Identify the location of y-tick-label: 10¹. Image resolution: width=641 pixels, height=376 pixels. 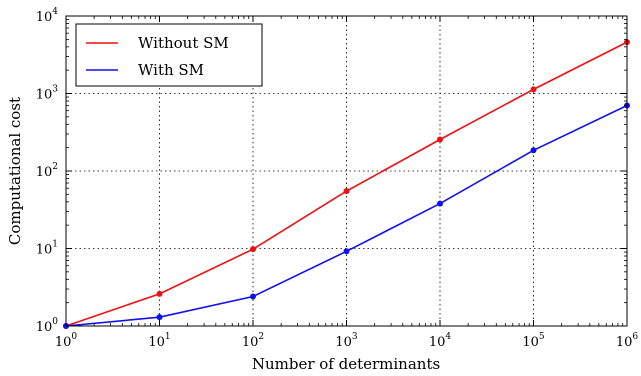
(47, 249).